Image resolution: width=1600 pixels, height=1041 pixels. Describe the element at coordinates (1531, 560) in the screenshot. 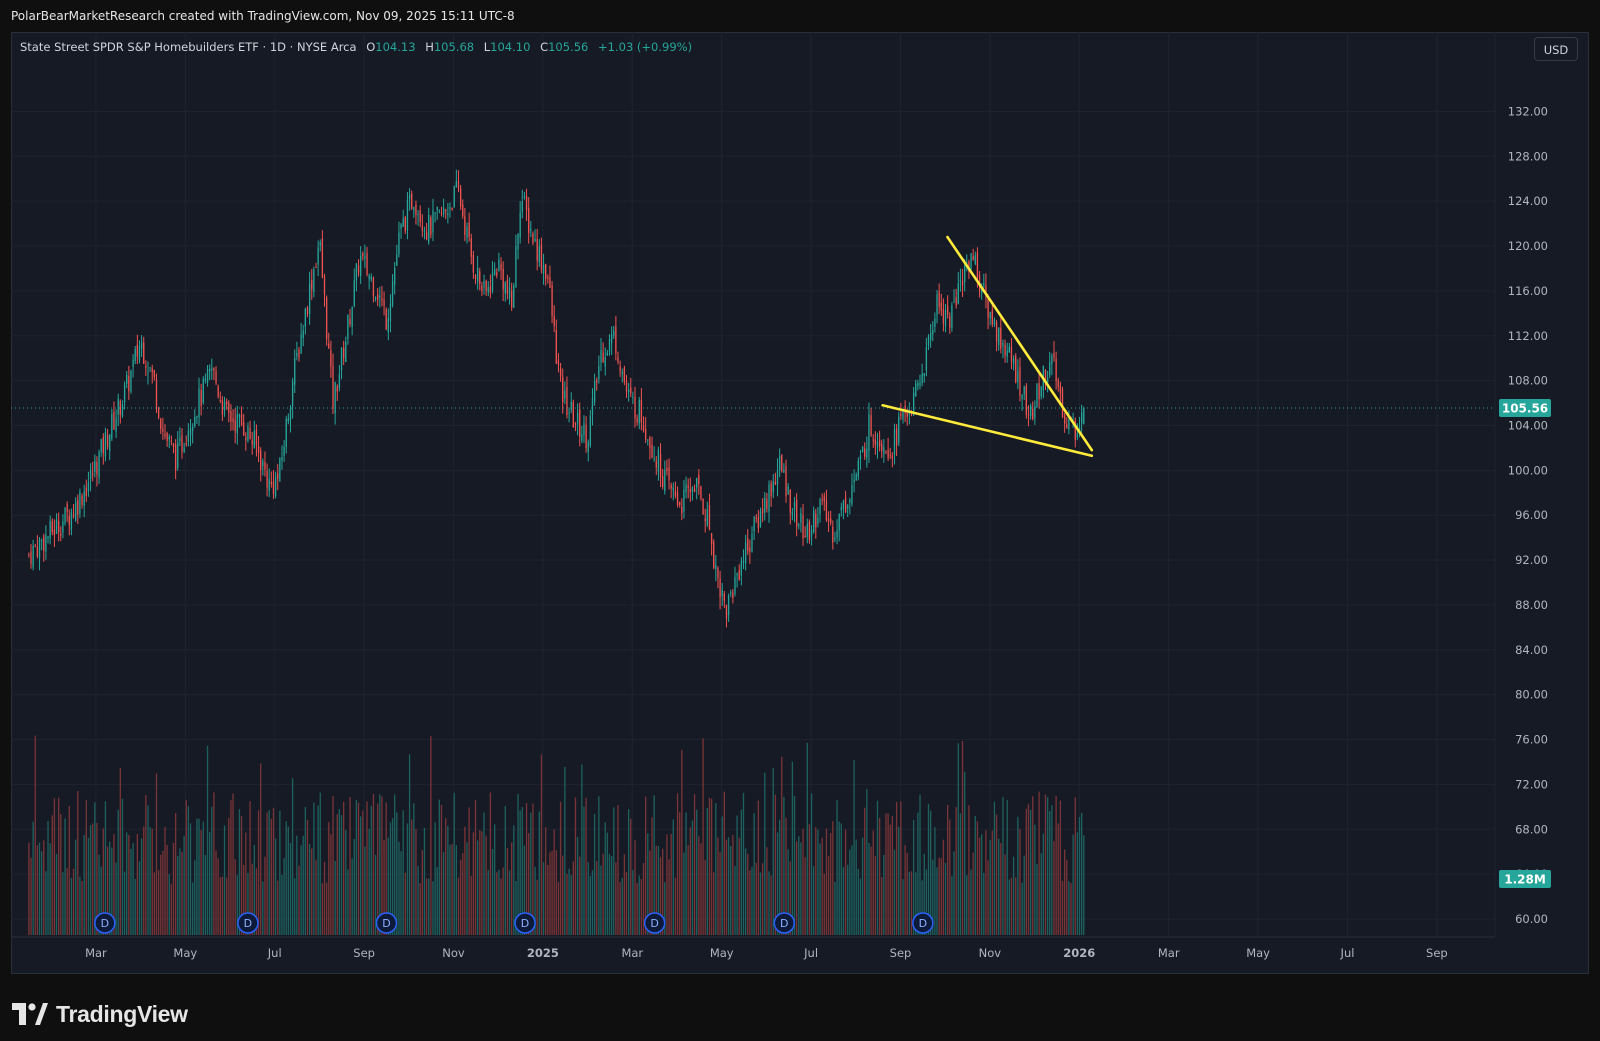

I see `y-tick-label: 92.00` at that location.